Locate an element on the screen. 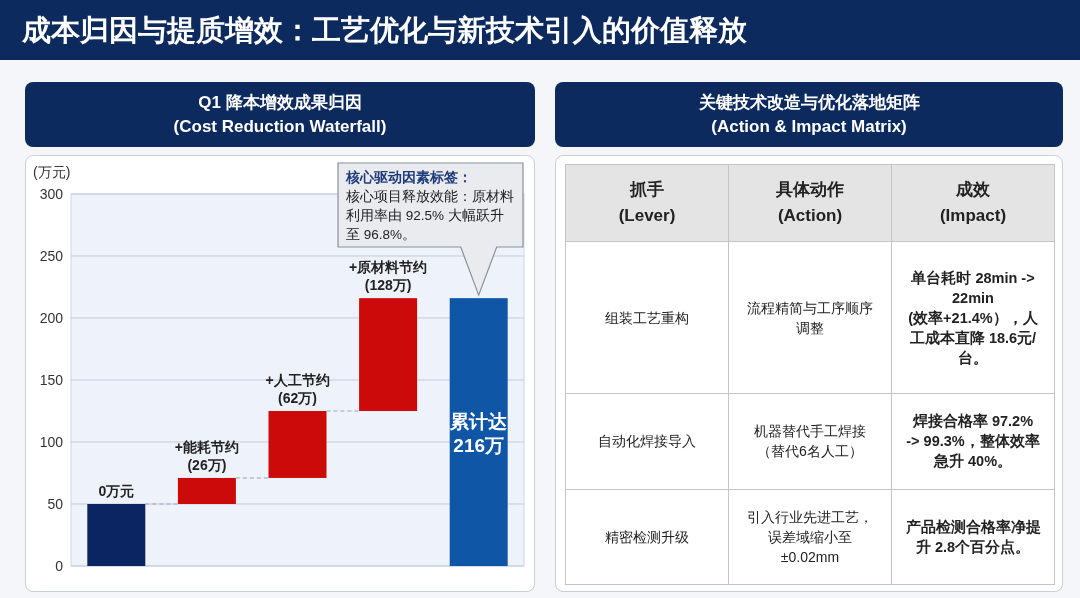  annotation: +能耗节约 (26万) is located at coordinates (206, 455).